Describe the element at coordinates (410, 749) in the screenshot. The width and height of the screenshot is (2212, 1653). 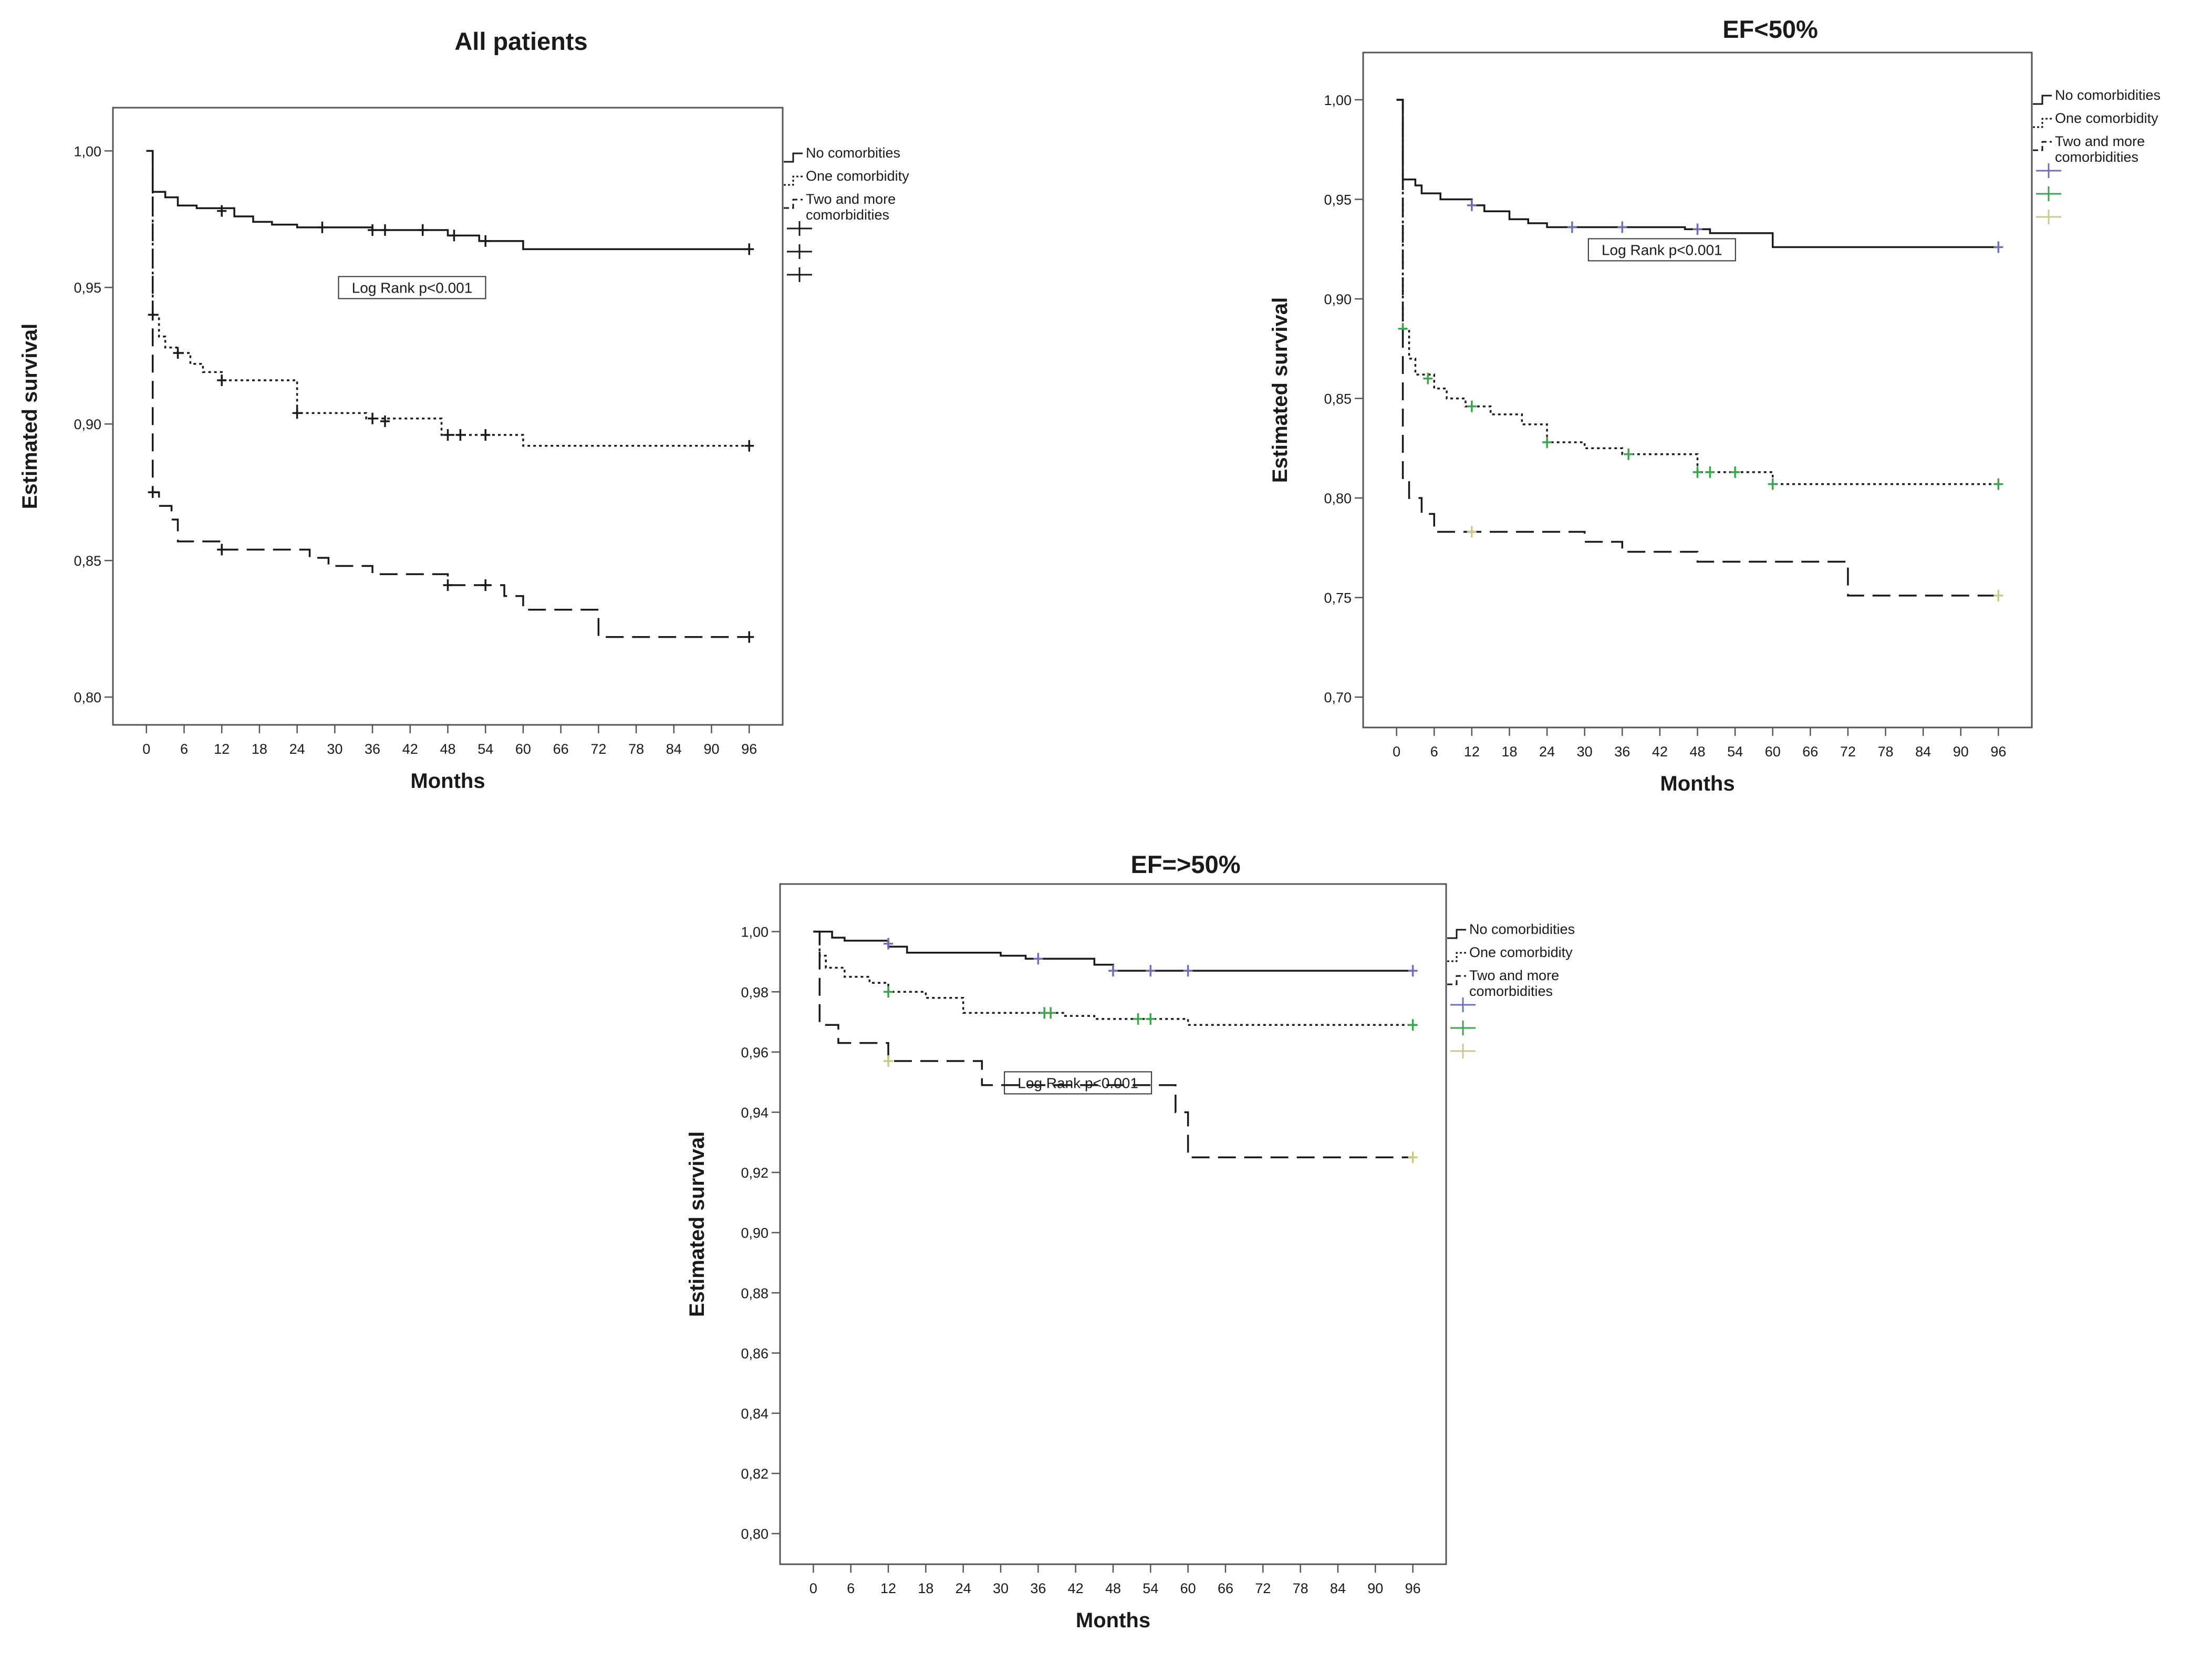
I see `x-tick-label: 42` at that location.